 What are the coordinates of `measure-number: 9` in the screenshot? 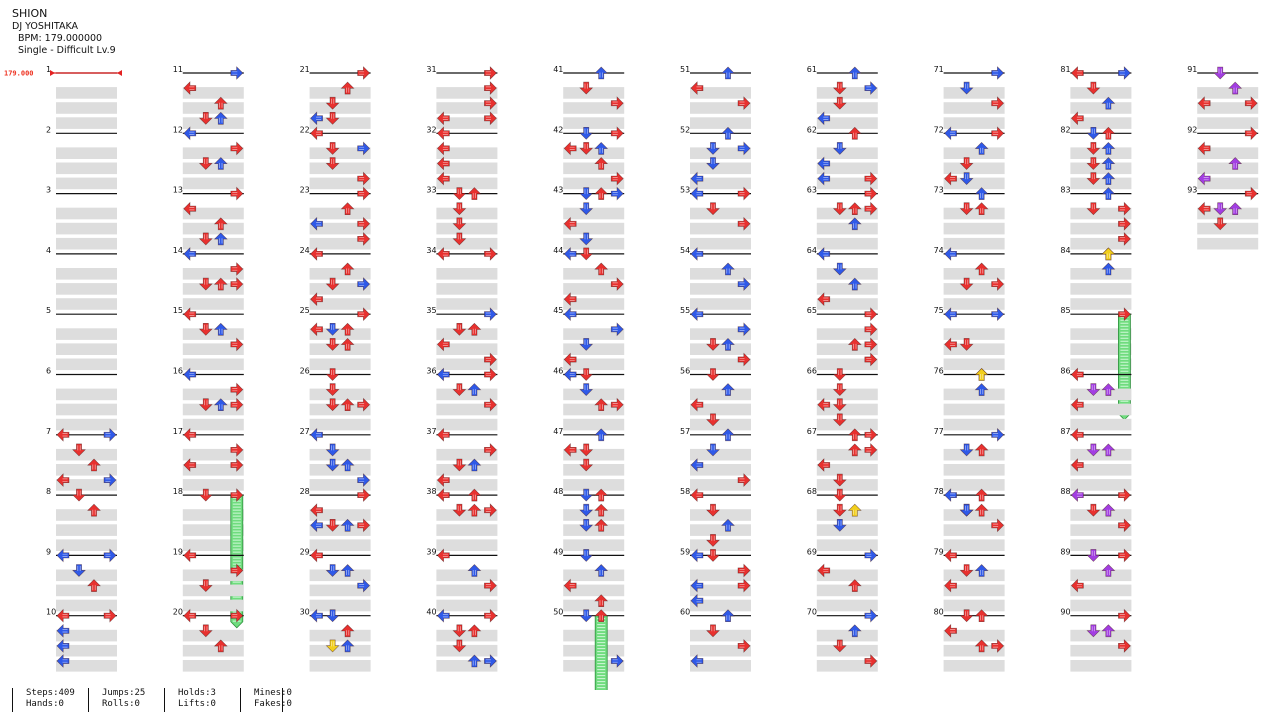 It's located at (48, 551).